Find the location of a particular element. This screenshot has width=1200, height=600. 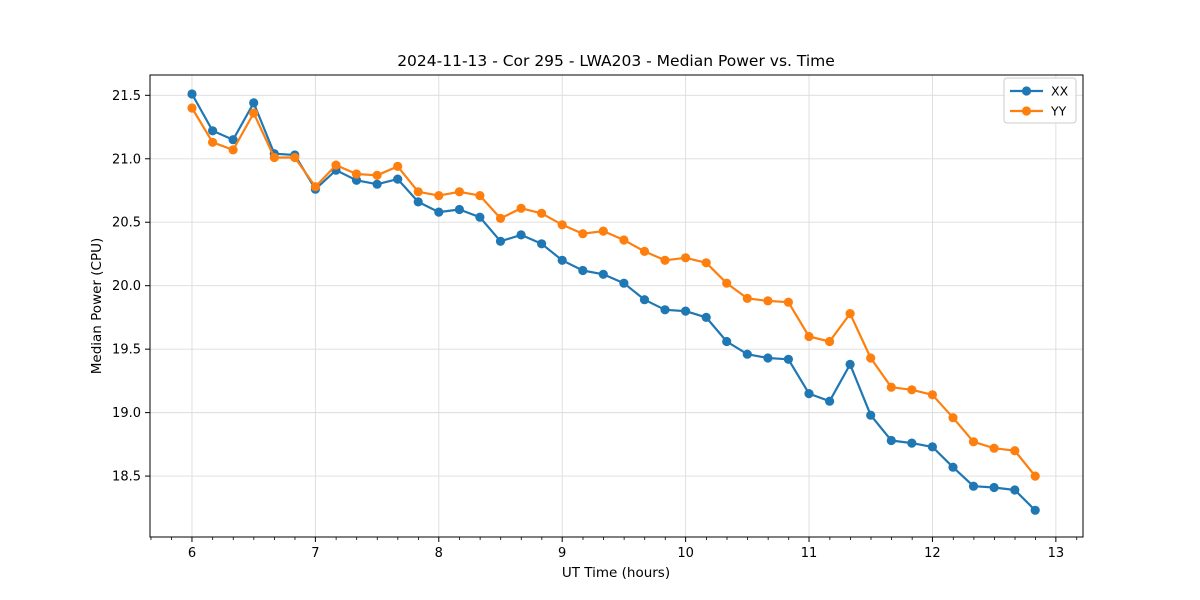

legend-label: XX is located at coordinates (1060, 91).